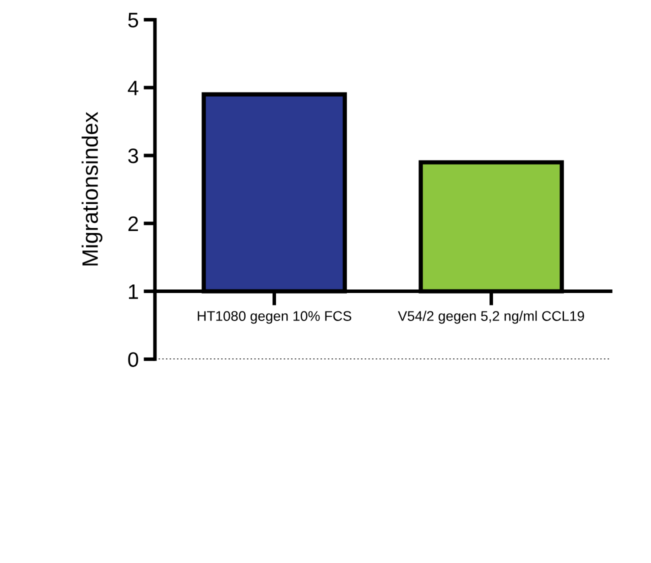 Image resolution: width=651 pixels, height=563 pixels. Describe the element at coordinates (275, 317) in the screenshot. I see `x-tick-label: HT1080 gegen 10% FCS` at that location.